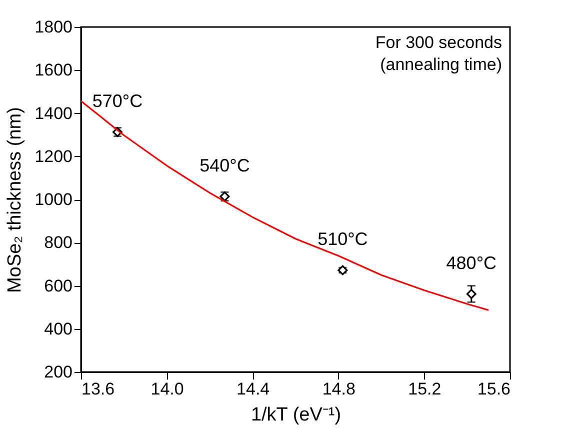 This screenshot has height=438, width=571. I want to click on x-tick-label: 15.6, so click(493, 389).